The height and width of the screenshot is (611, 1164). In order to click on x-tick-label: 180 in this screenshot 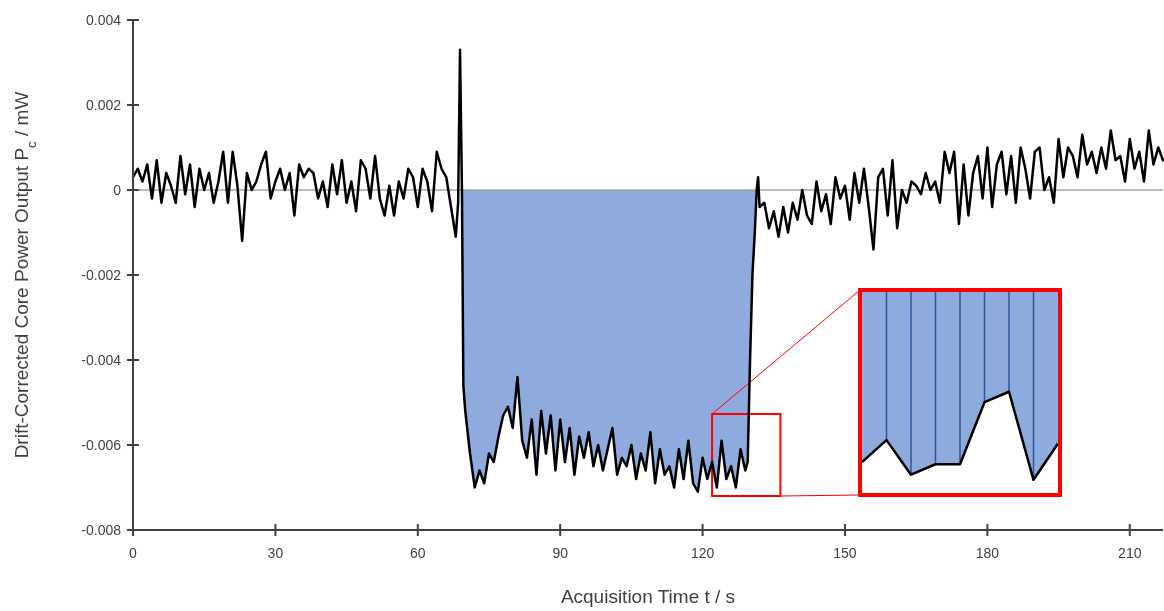, I will do `click(987, 553)`.